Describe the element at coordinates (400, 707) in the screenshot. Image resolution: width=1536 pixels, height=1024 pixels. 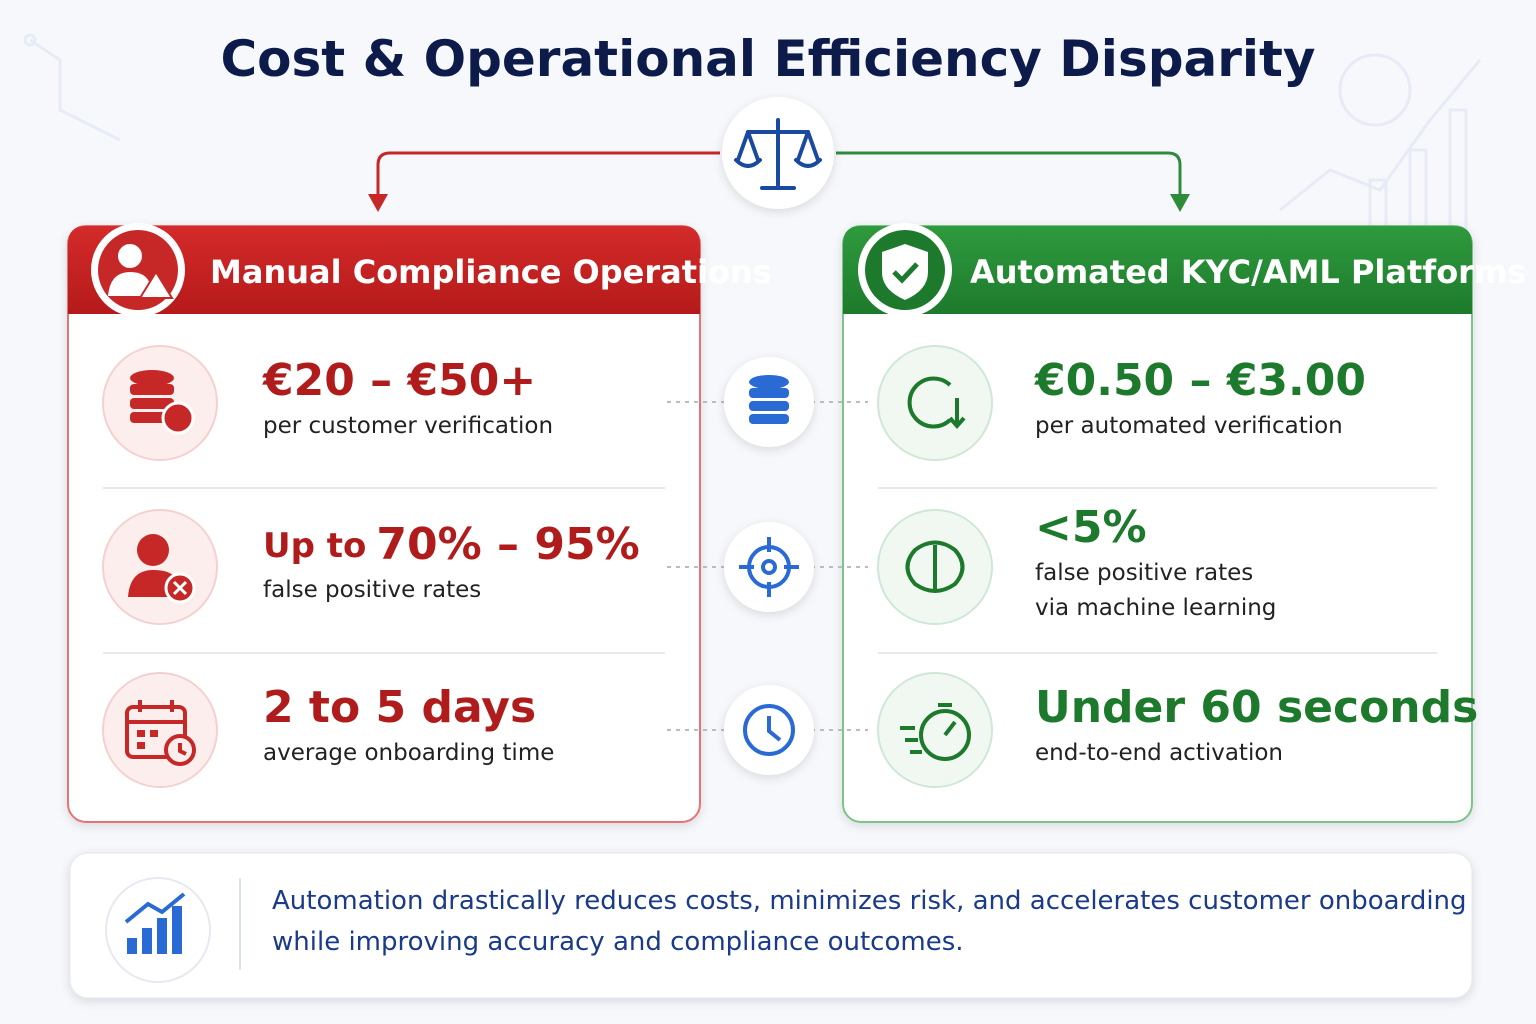
I see `value: 2 to 5 days` at that location.